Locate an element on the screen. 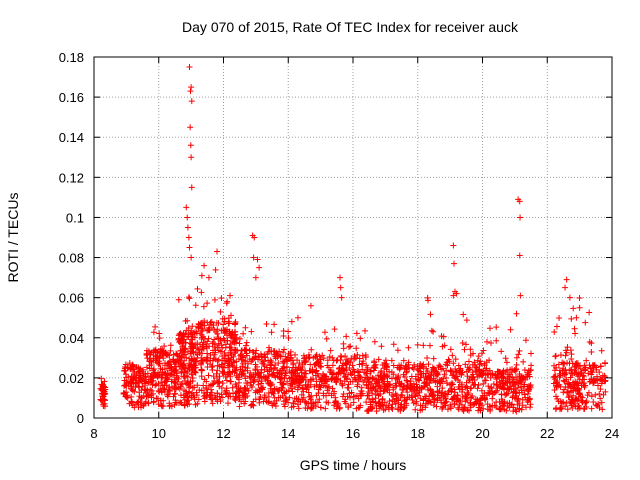 This screenshot has height=480, width=640. y-tick-label: 0.08 is located at coordinates (71, 258).